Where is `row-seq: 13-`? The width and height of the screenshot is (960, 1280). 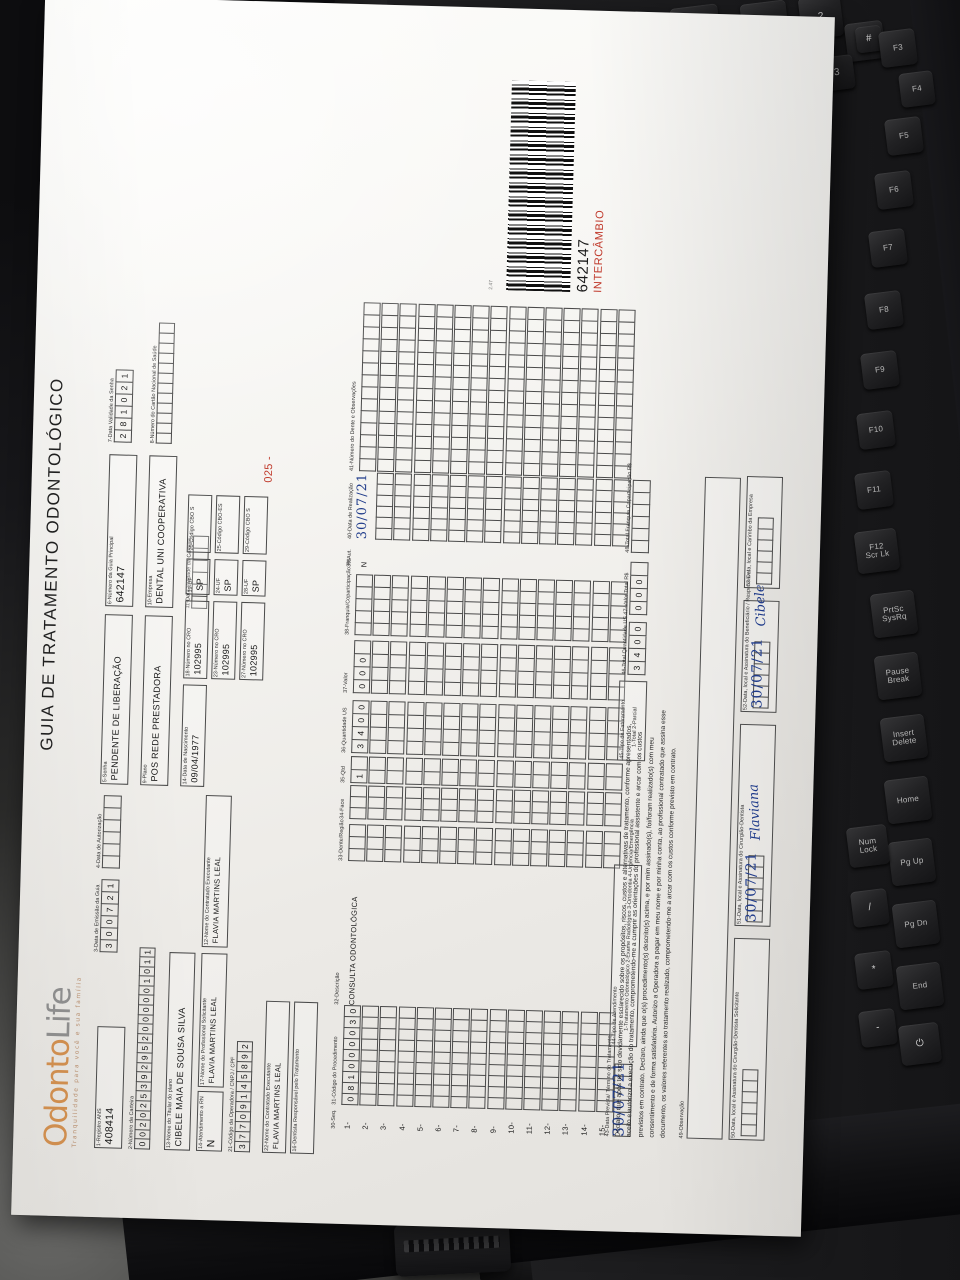 row-seq: 13- is located at coordinates (565, 1129).